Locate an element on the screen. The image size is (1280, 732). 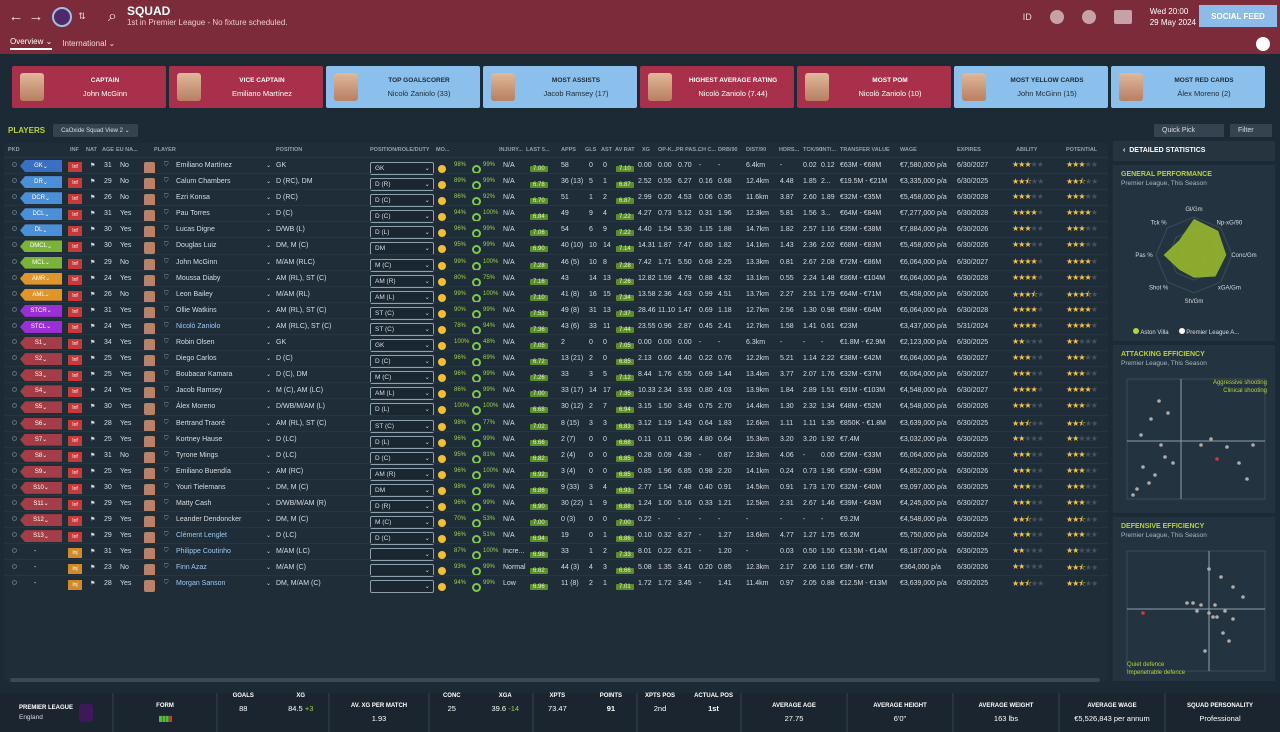
player-name: Robin Olsen is located at coordinates (195, 343).